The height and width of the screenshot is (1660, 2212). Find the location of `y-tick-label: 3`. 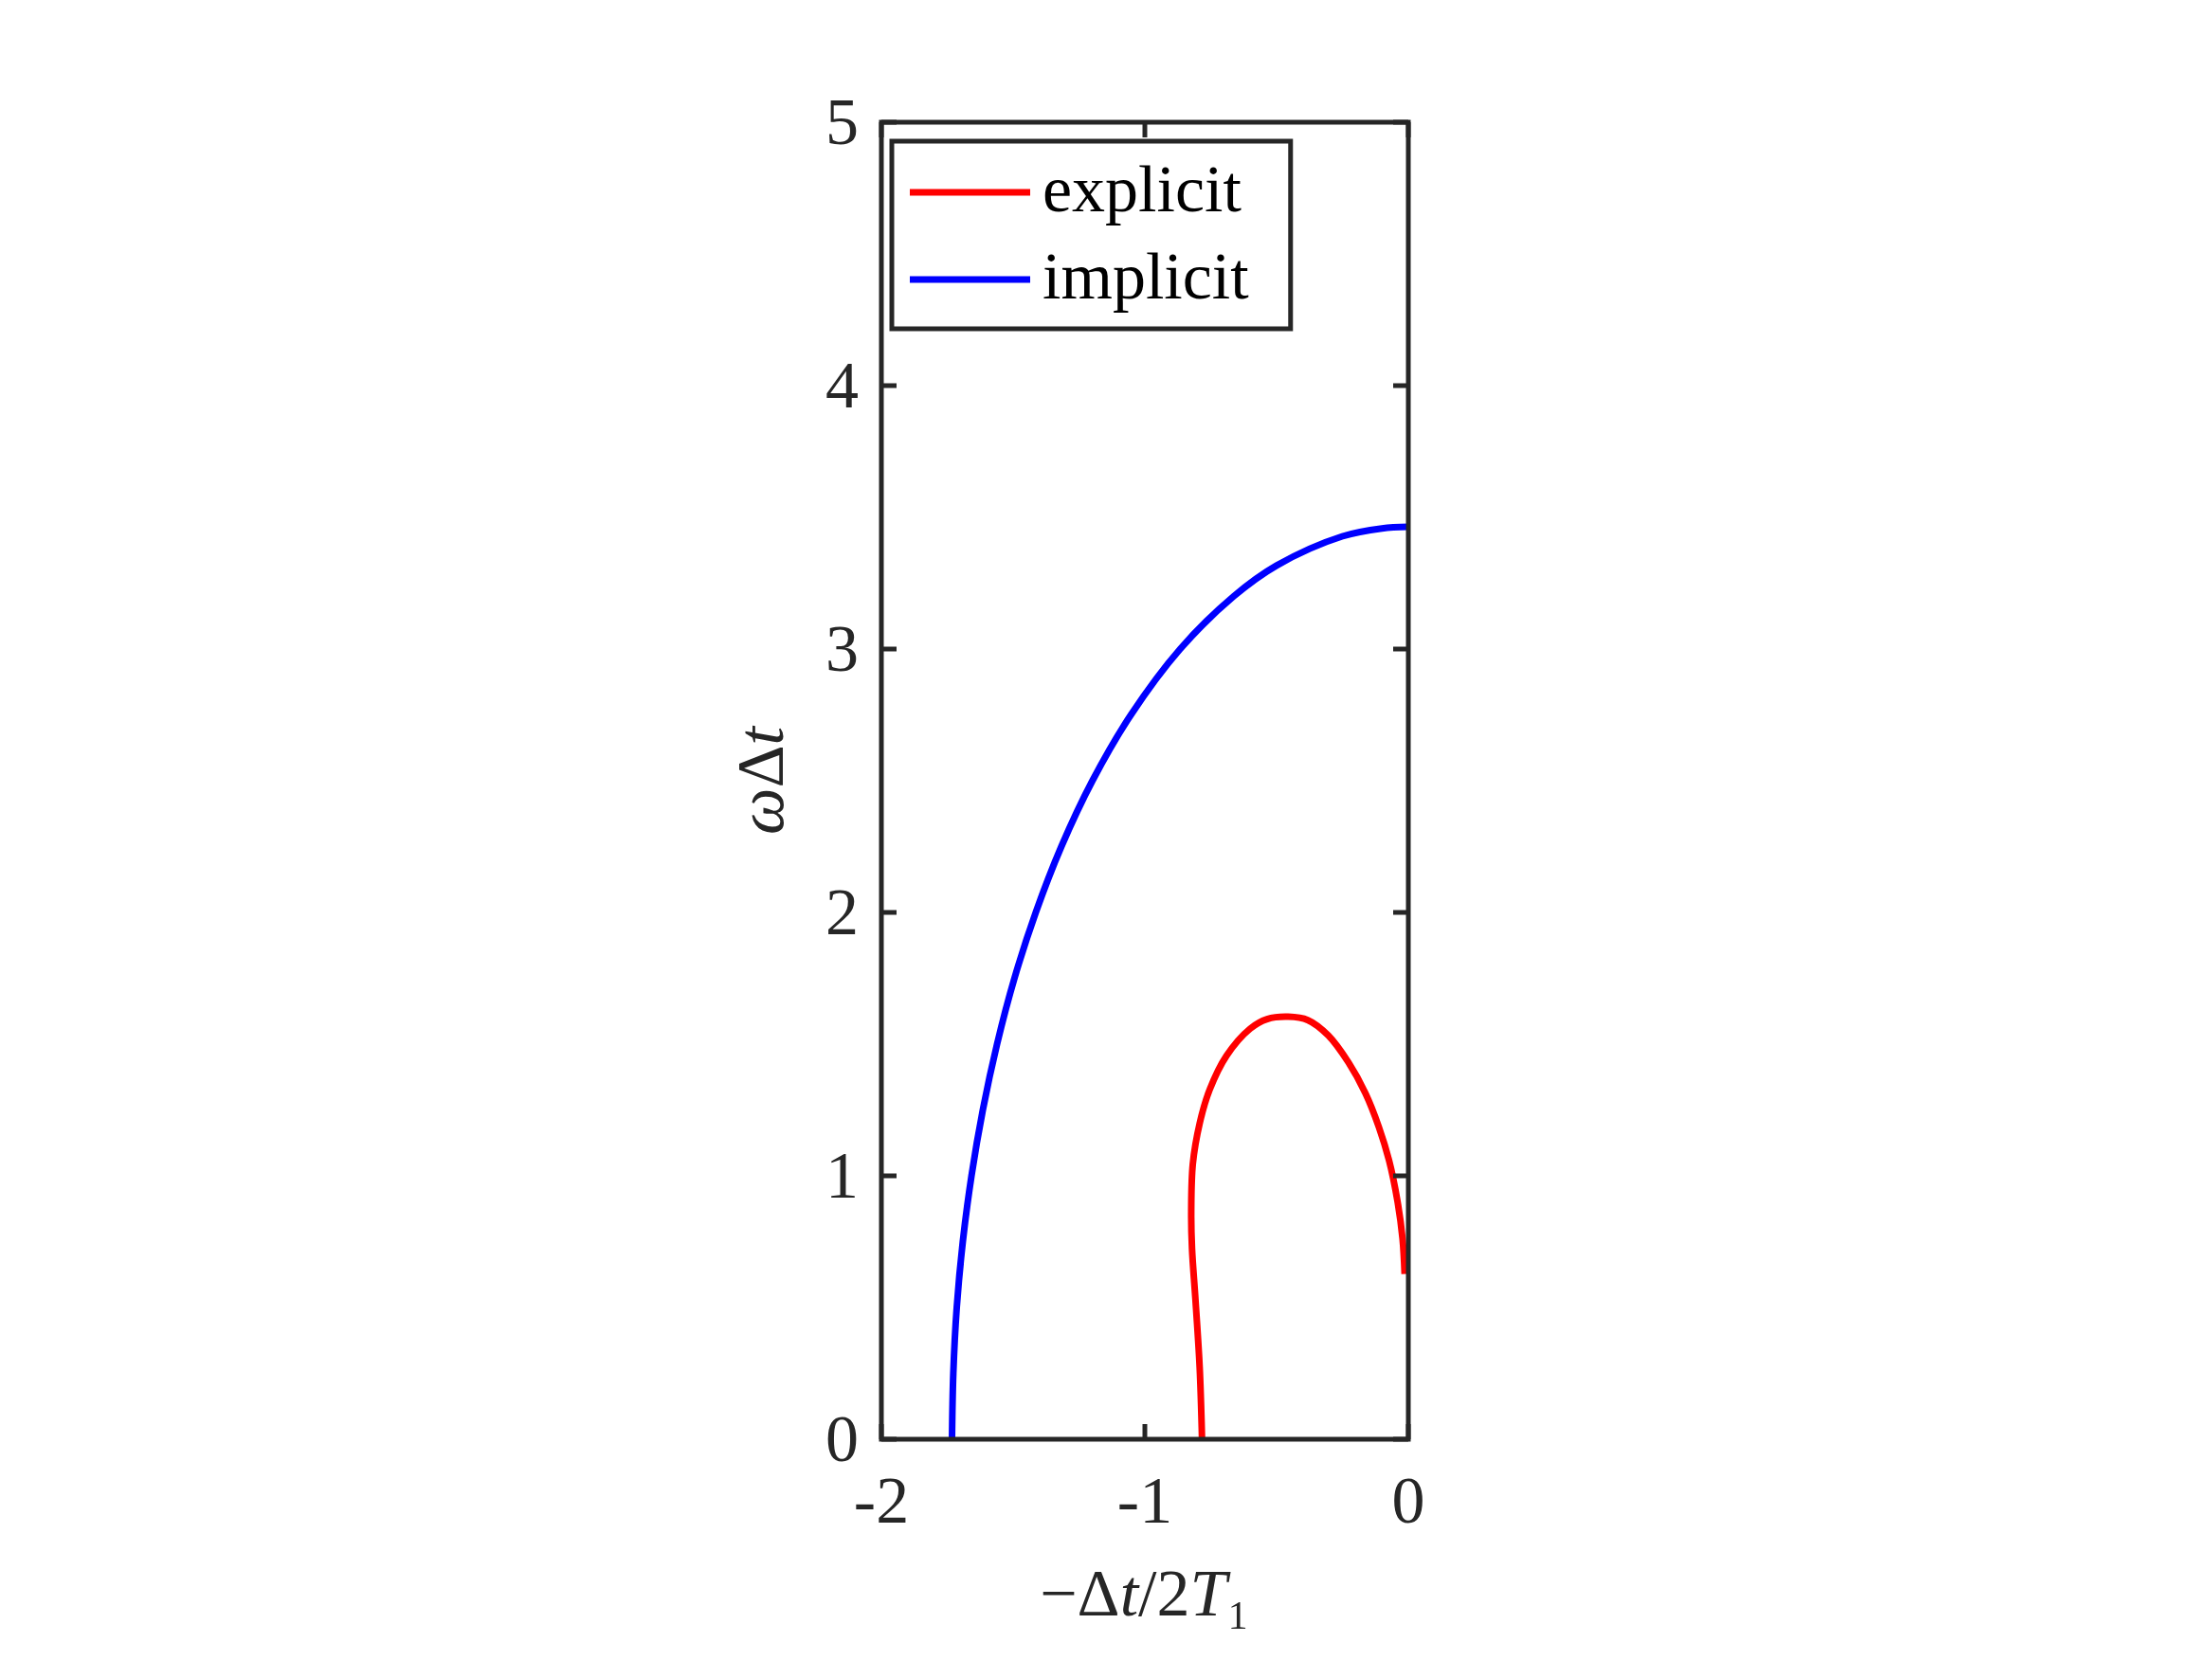

y-tick-label: 3 is located at coordinates (842, 649).